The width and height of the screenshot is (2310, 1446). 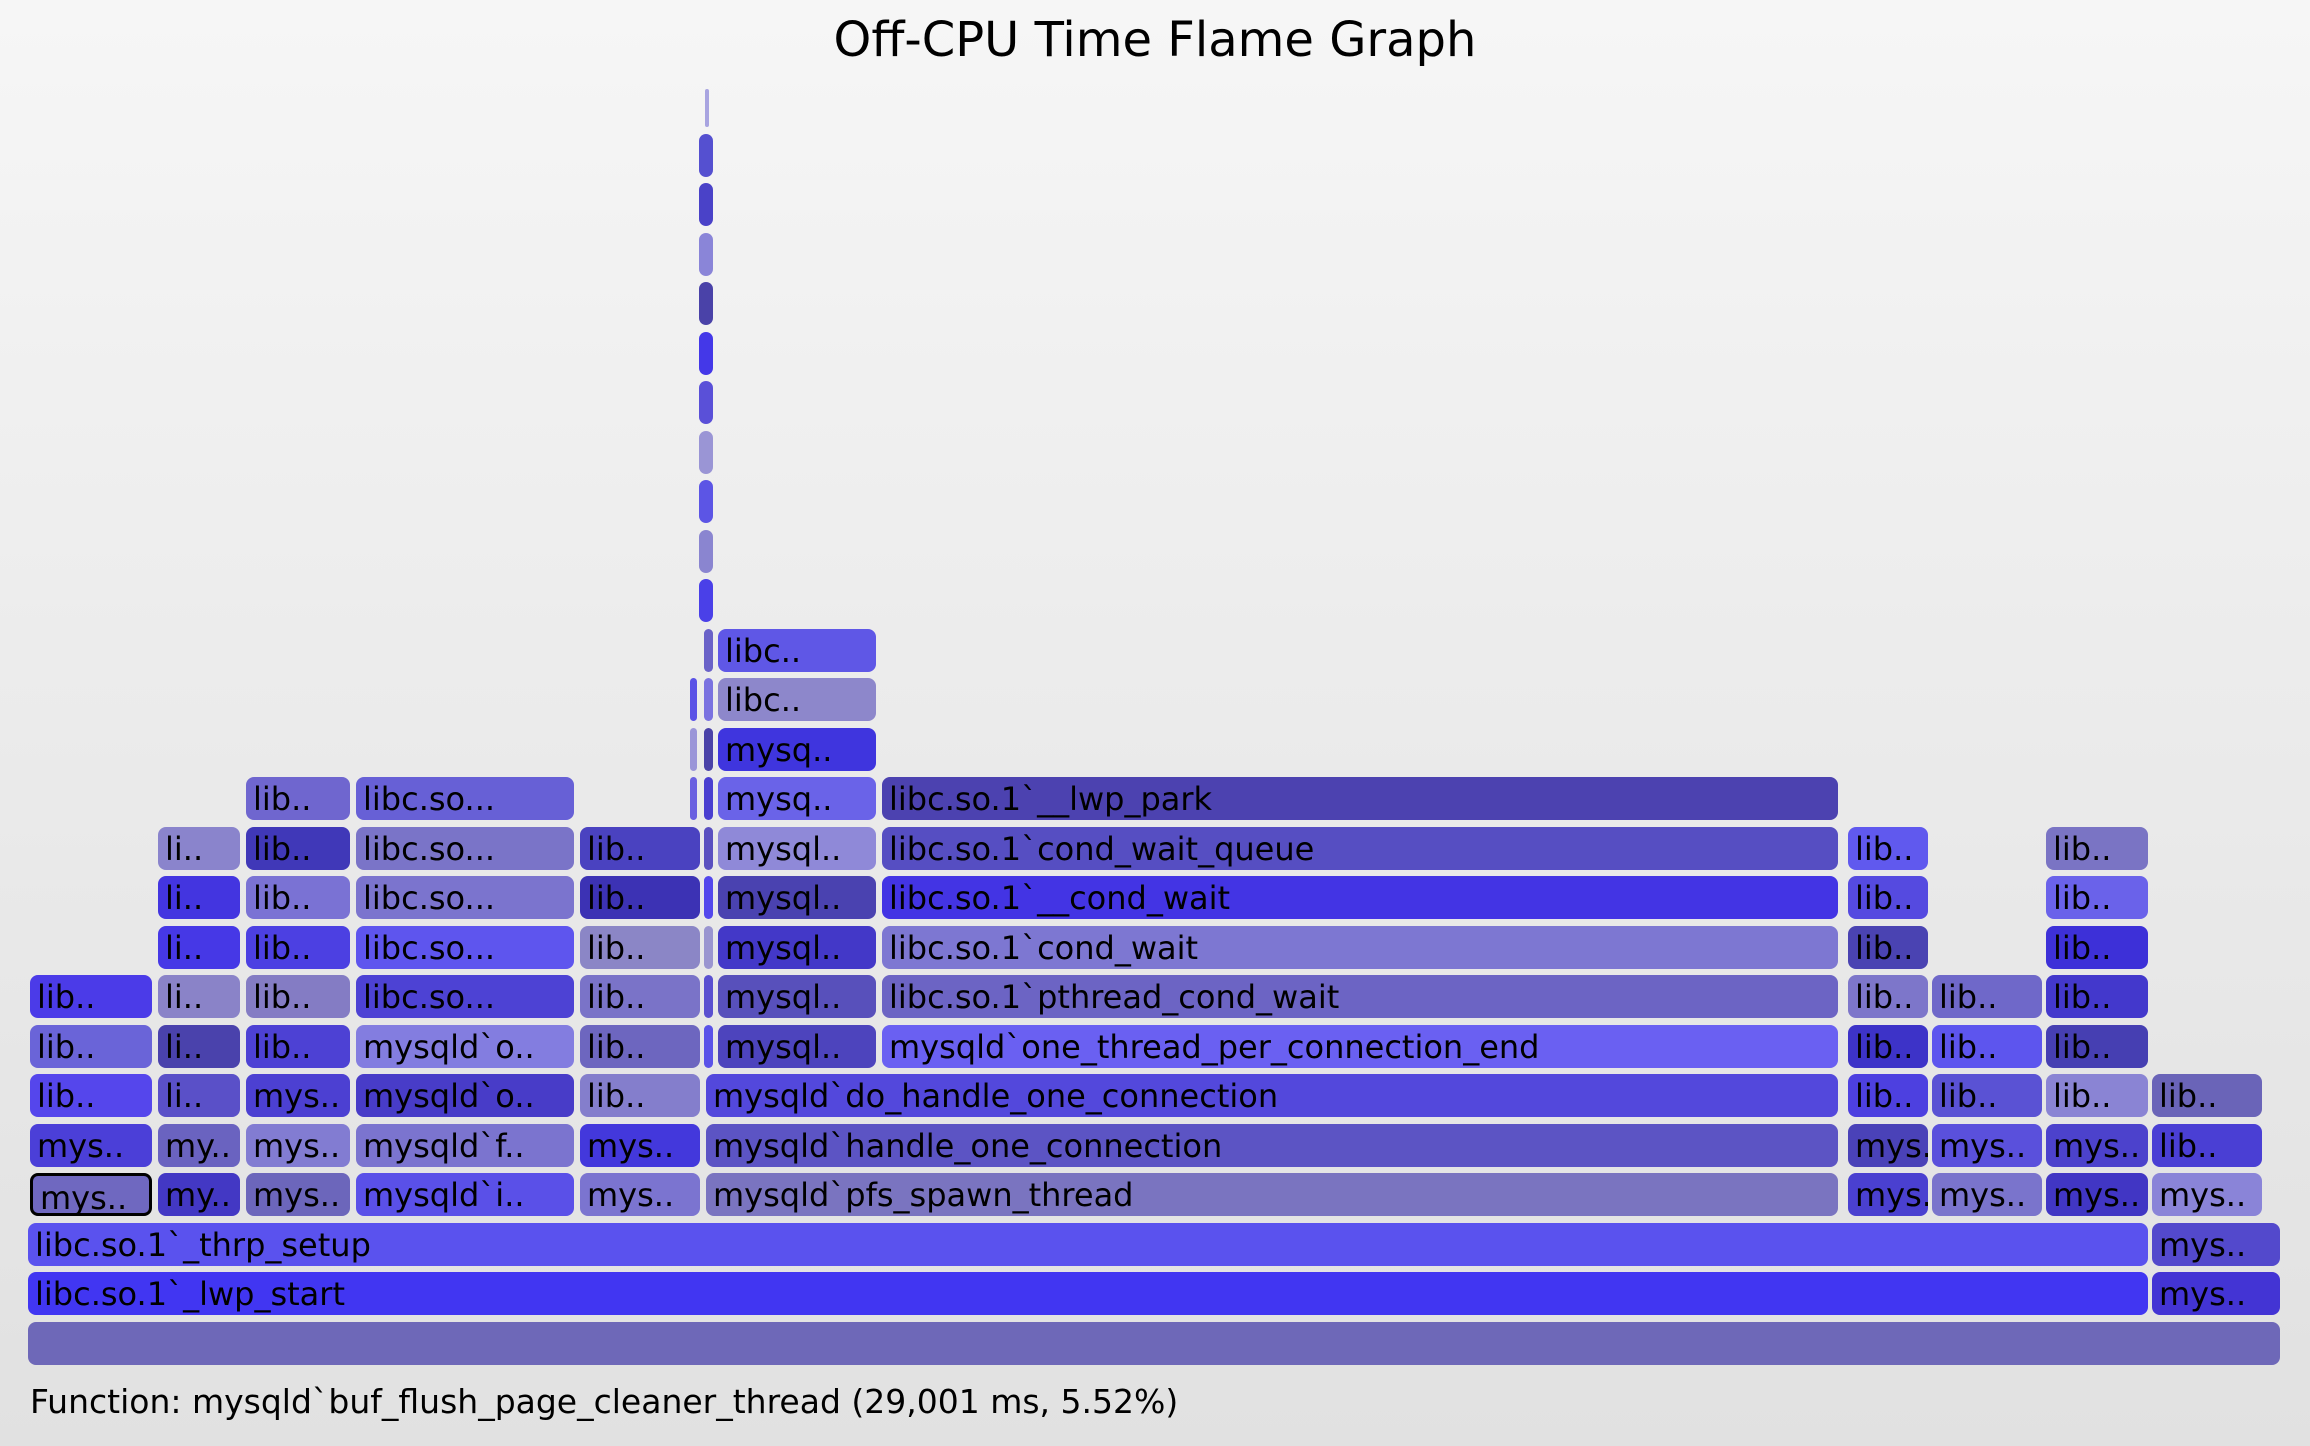 What do you see at coordinates (1360, 947) in the screenshot?
I see `flame-frame: libc.so.1`cond_wait` at bounding box center [1360, 947].